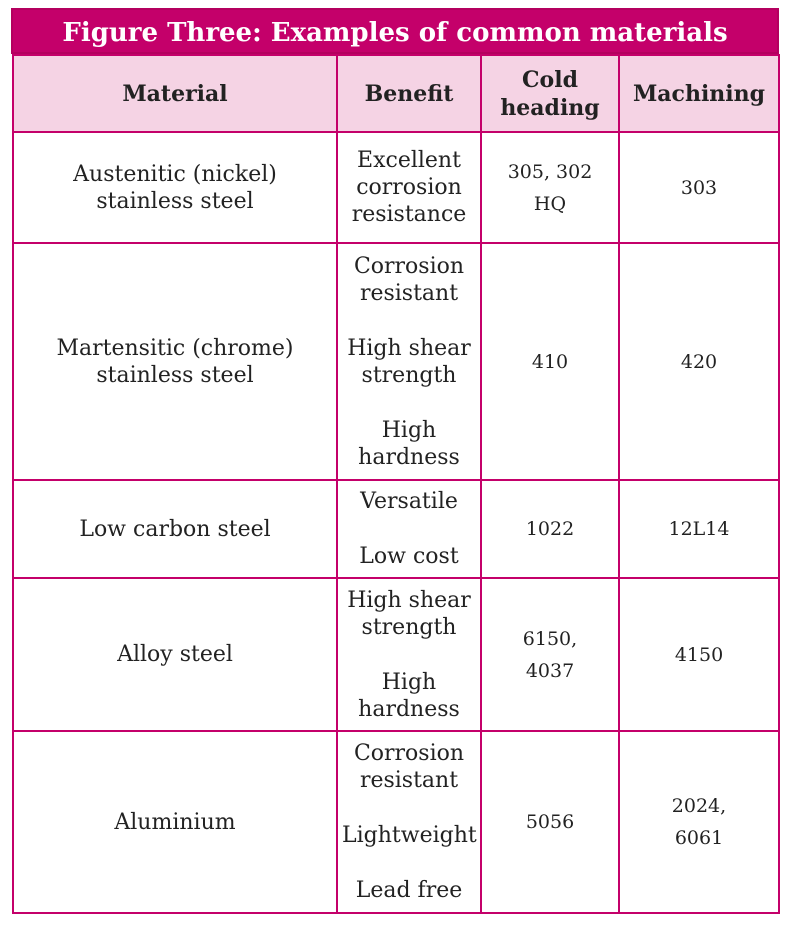  I want to click on material-cell: Alloy steel, so click(175, 654).